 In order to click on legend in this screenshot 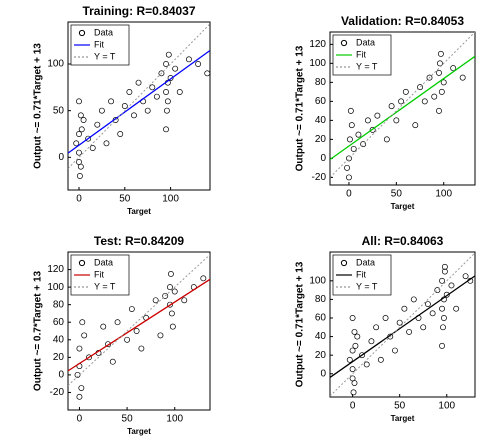, I will do `click(100, 275)`.